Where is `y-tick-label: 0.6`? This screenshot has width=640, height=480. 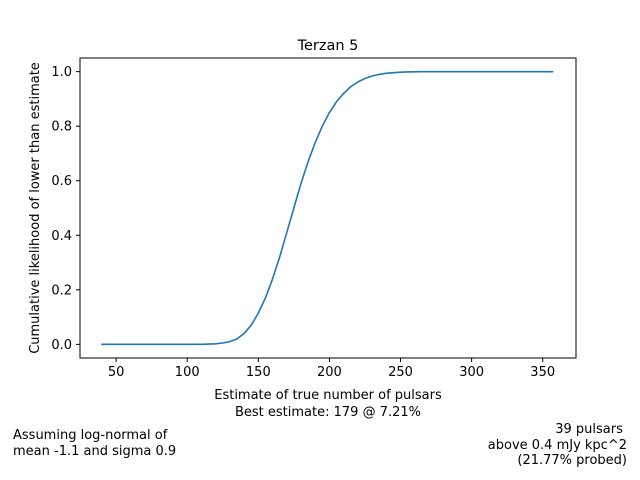 y-tick-label: 0.6 is located at coordinates (61, 181).